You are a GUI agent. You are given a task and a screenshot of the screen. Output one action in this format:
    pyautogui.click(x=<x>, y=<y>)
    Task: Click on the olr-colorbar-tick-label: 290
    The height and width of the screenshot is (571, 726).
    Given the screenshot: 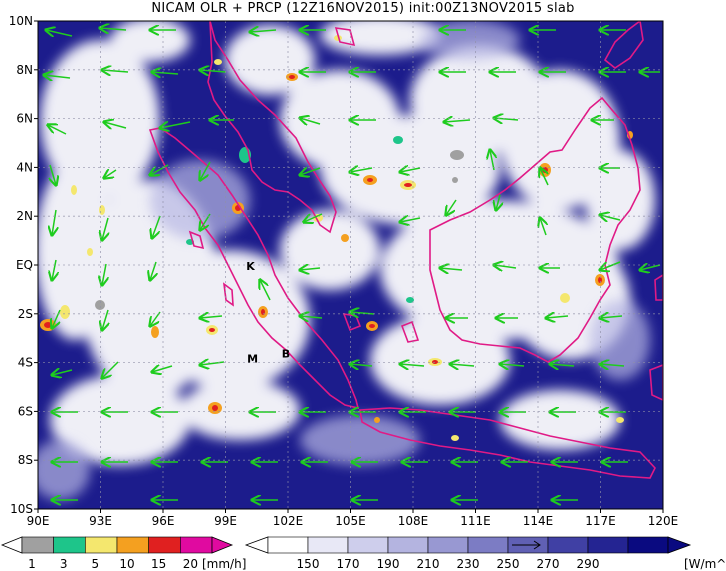 What is the action you would take?
    pyautogui.click(x=588, y=564)
    